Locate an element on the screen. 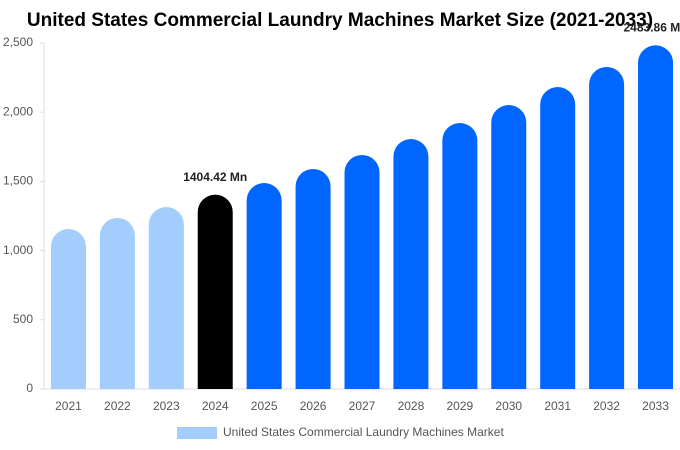 The image size is (680, 450). x-tick-label: 2033 is located at coordinates (655, 406).